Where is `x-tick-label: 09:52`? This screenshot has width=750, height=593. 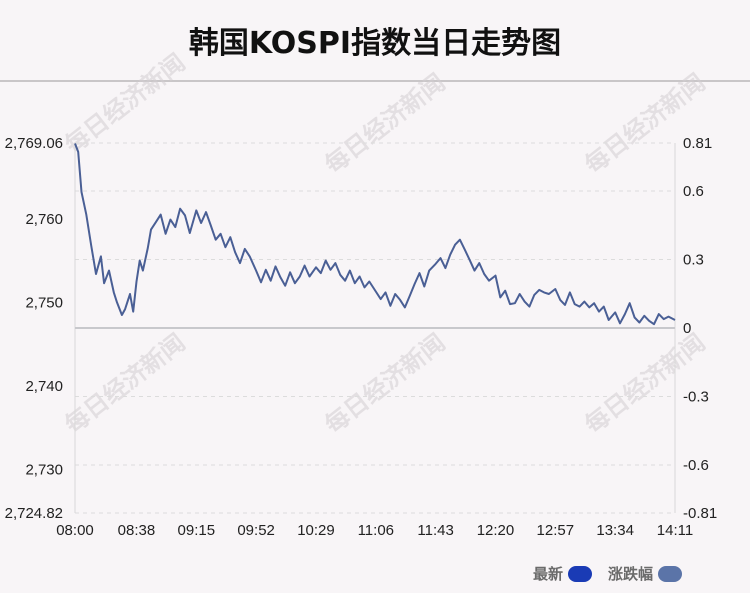
x-tick-label: 09:52 is located at coordinates (256, 530).